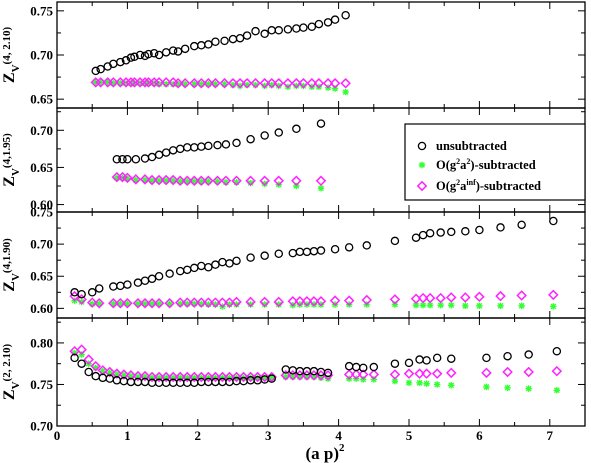 This screenshot has height=463, width=591. Describe the element at coordinates (41, 426) in the screenshot. I see `y-tick-label: 0.70` at that location.